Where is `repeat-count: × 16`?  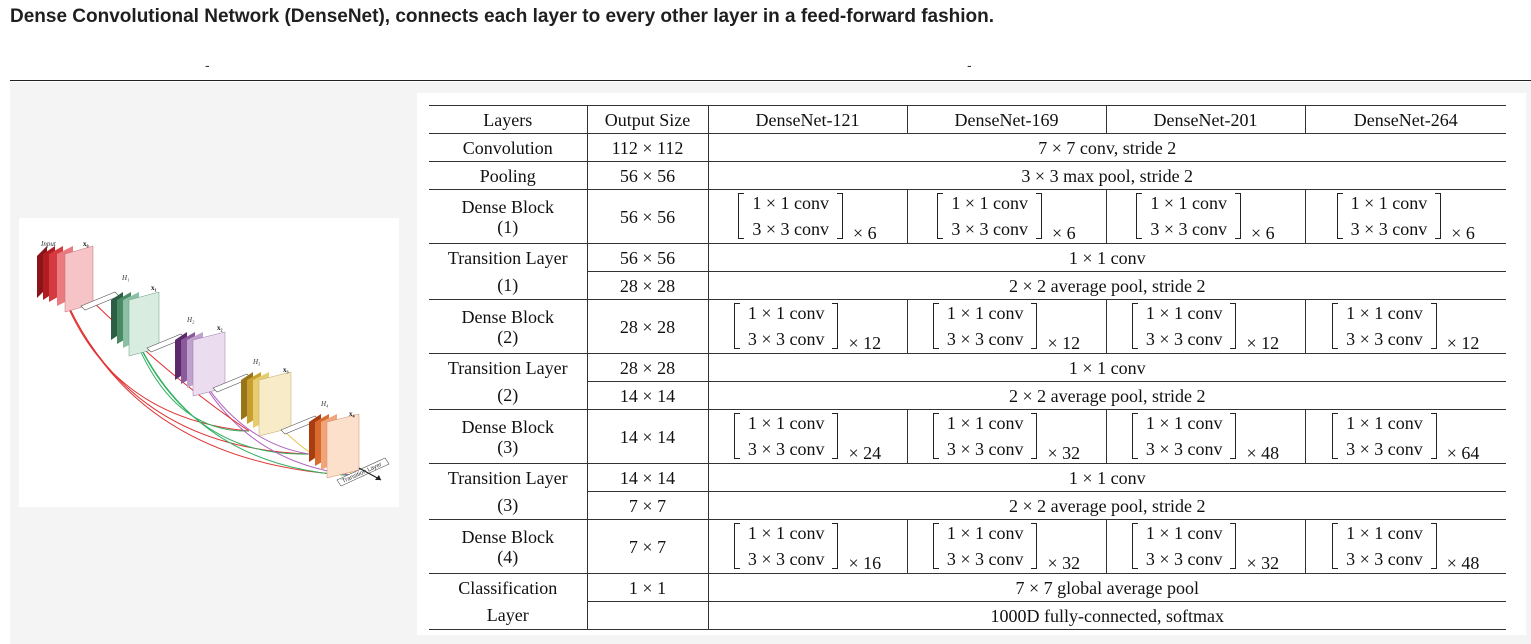 repeat-count: × 16 is located at coordinates (865, 563).